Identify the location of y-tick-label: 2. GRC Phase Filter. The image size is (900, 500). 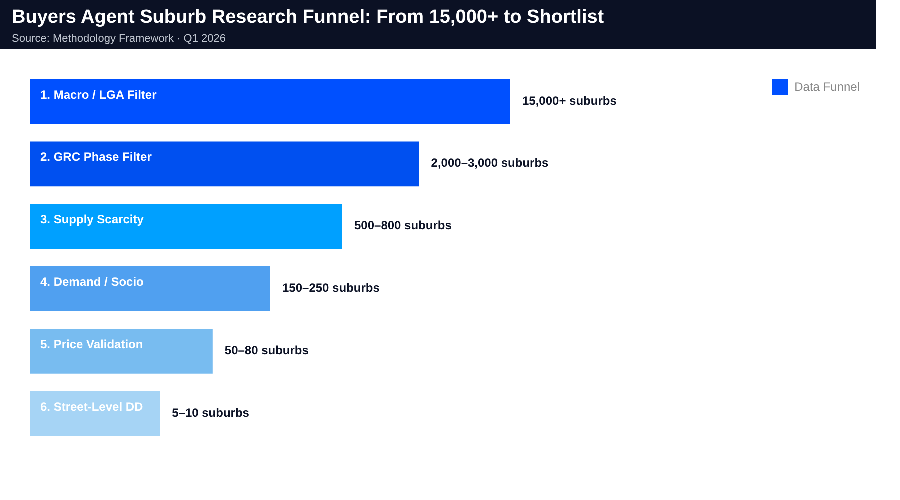
(96, 157).